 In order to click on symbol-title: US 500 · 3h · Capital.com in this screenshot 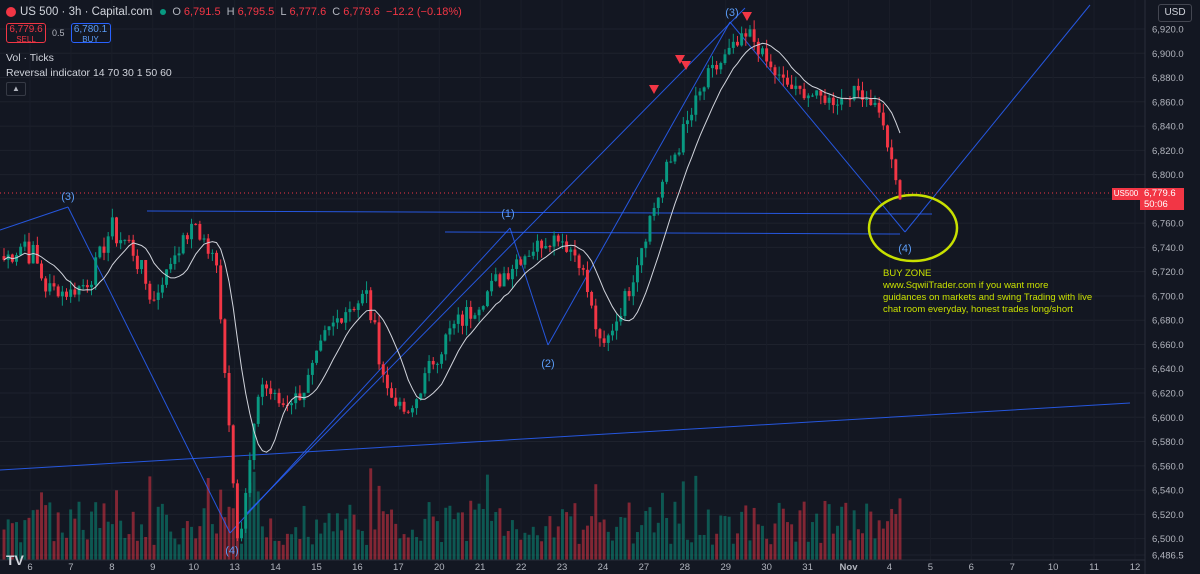, I will do `click(86, 12)`.